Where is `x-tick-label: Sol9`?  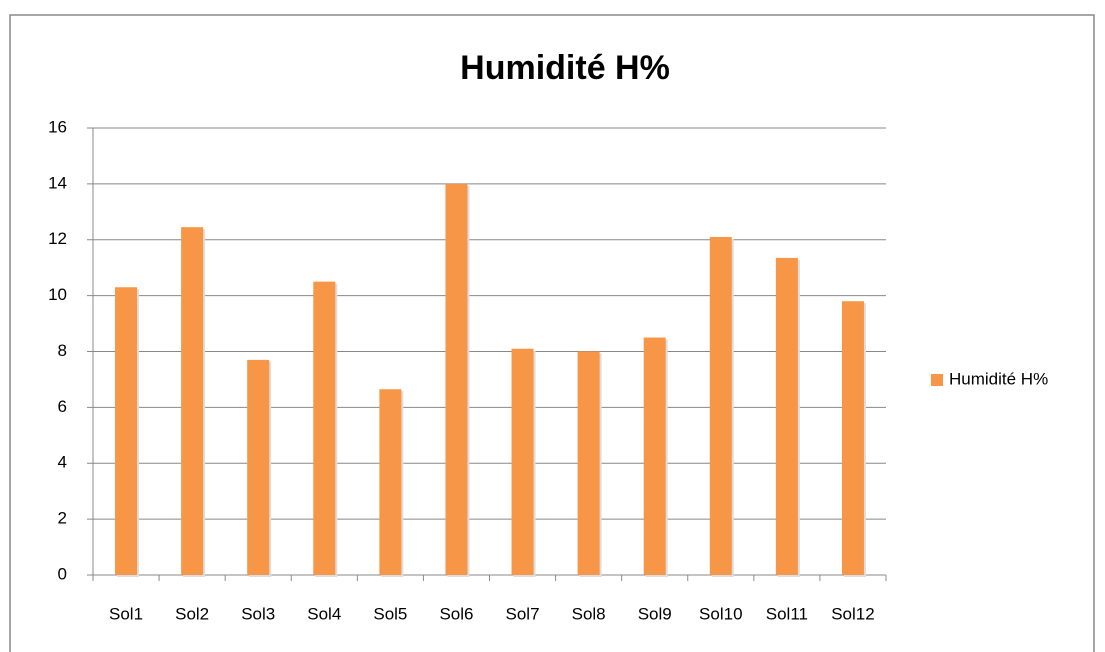
x-tick-label: Sol9 is located at coordinates (655, 613).